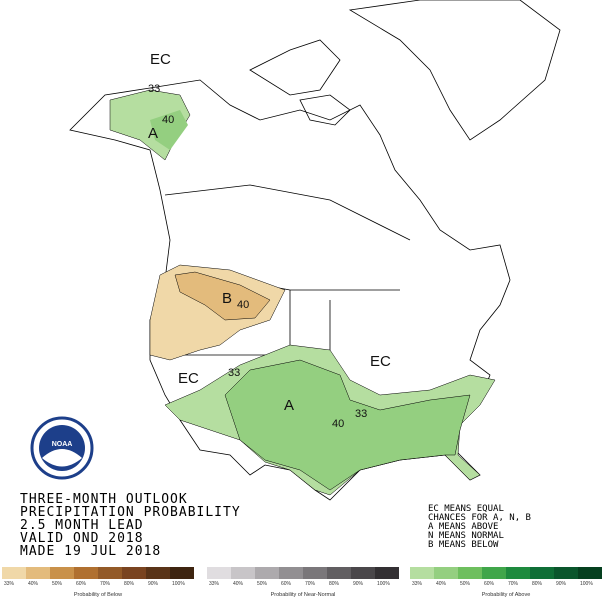  What do you see at coordinates (463, 527) in the screenshot?
I see `key-line: A MEANS ABOVE` at bounding box center [463, 527].